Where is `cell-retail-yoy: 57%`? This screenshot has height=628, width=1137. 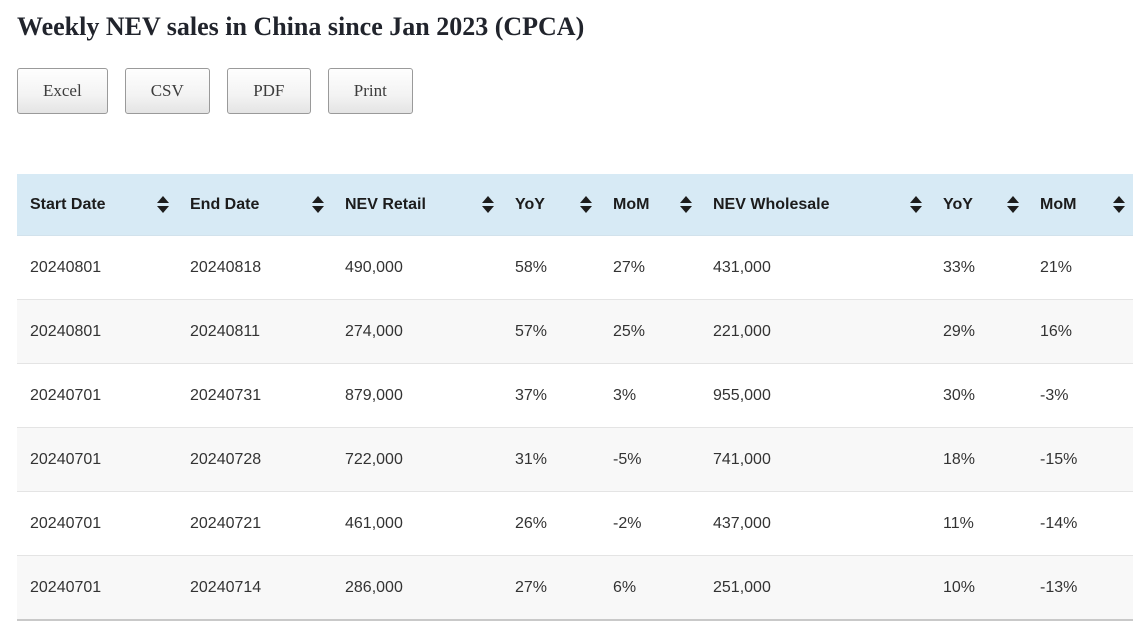 cell-retail-yoy: 57% is located at coordinates (551, 331).